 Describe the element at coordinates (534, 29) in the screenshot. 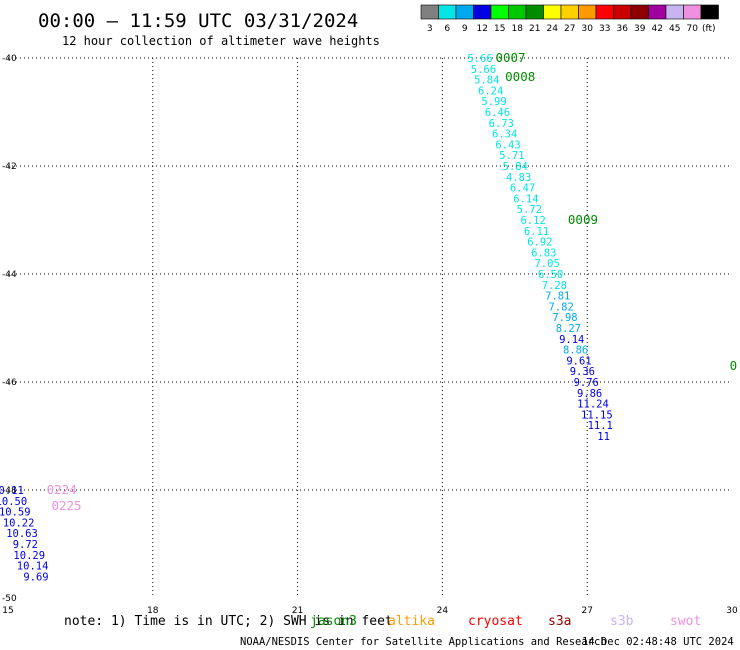

I see `scale-bin-label: 21` at that location.